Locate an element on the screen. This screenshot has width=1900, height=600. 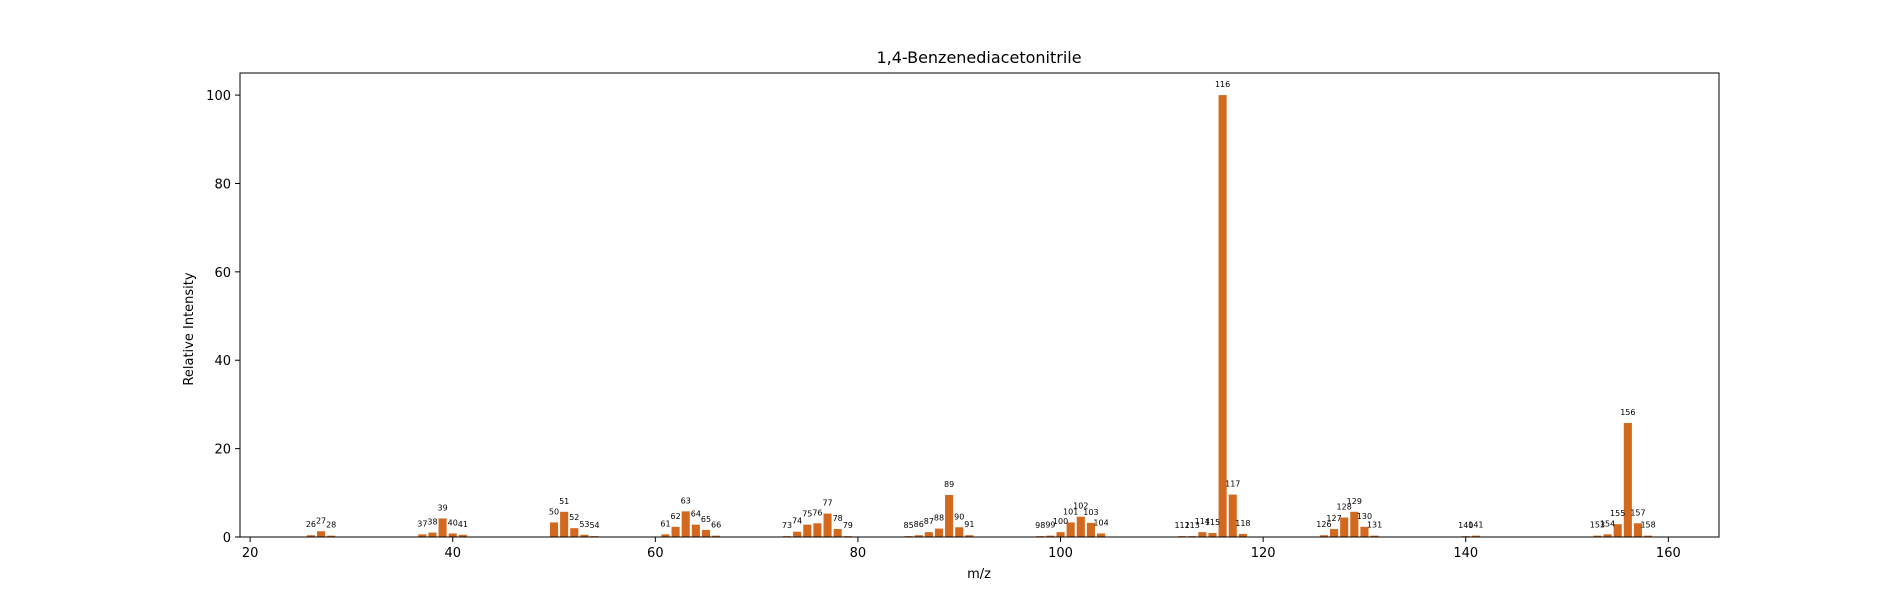
peak-label-mz-52: 52 is located at coordinates (574, 517).